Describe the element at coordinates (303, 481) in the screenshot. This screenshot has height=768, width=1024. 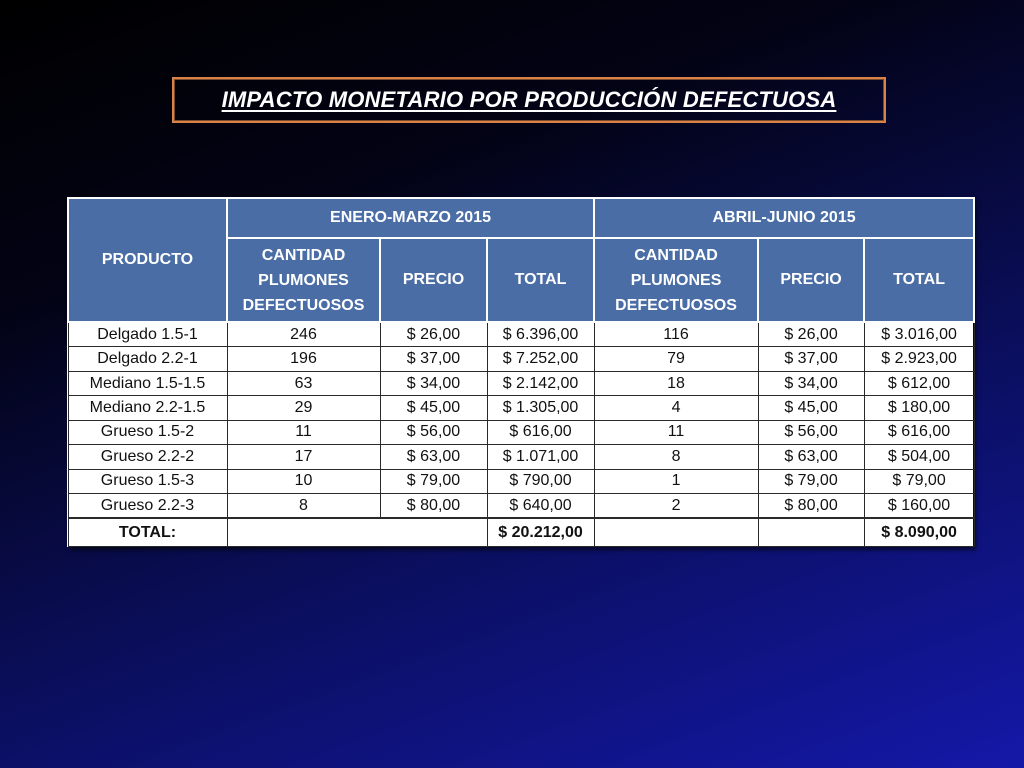
I see `cell-q1-qty: 10` at that location.